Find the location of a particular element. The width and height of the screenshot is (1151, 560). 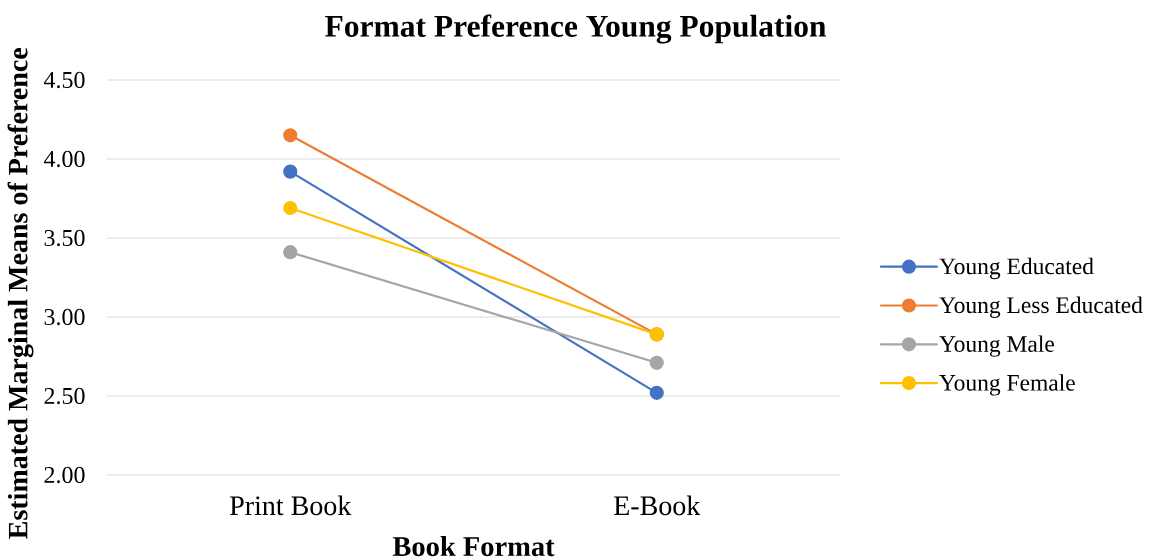

y-tick-label: 2.50 is located at coordinates (64, 396).